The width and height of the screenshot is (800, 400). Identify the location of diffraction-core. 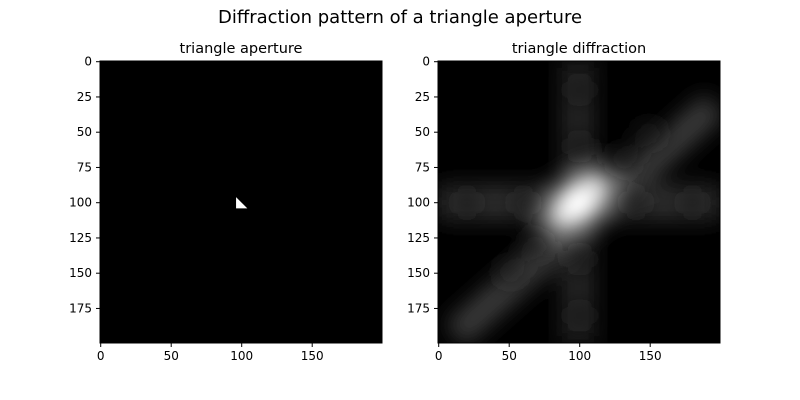
(579, 202).